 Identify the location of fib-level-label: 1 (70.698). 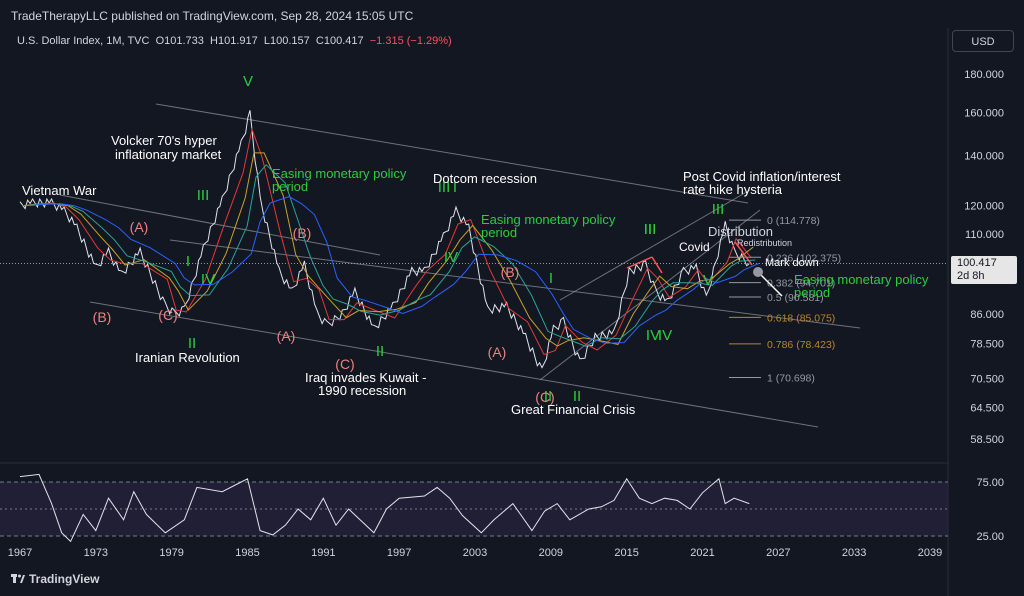
(791, 378).